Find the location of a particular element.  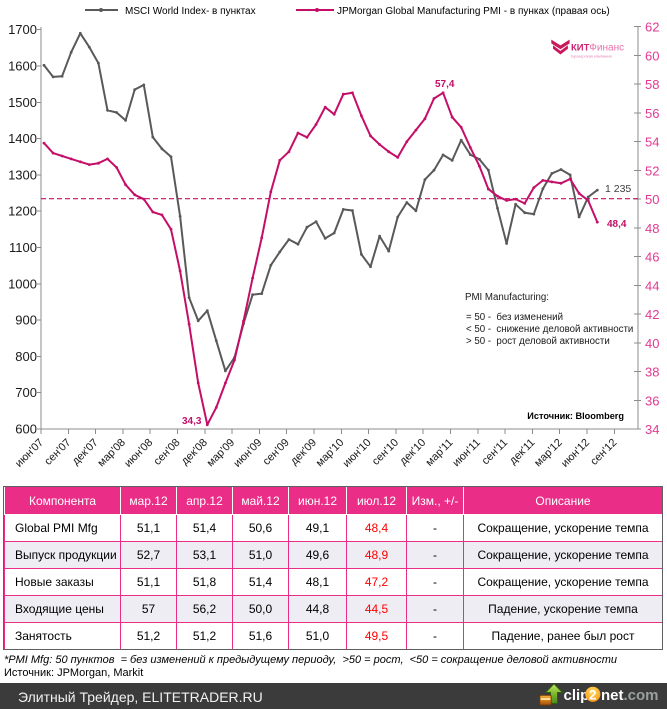

svg-text: 60 is located at coordinates (652, 55).